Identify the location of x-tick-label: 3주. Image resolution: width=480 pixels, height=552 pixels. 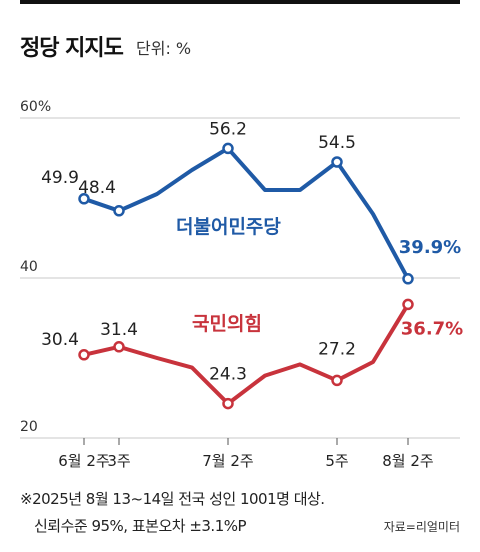
(118, 461).